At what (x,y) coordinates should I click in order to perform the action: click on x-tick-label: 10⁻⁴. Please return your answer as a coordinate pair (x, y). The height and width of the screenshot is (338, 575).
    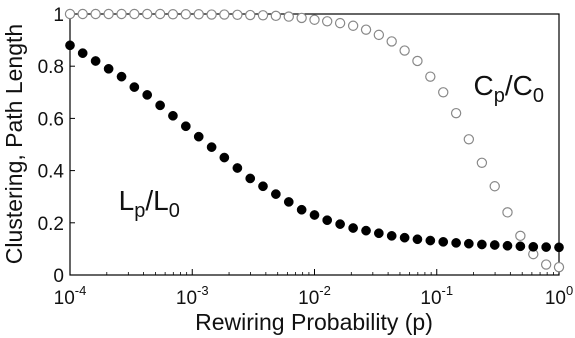
    Looking at the image, I should click on (70, 296).